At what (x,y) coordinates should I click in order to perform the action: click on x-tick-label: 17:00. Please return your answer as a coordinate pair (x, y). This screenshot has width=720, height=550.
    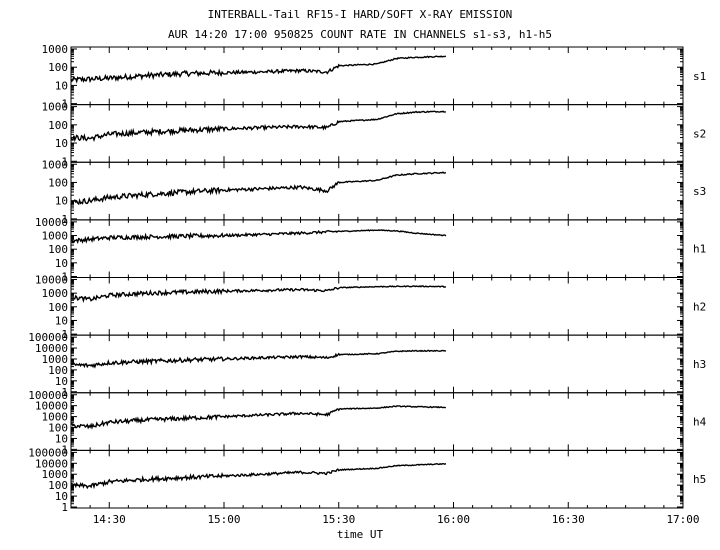
    Looking at the image, I should click on (682, 519).